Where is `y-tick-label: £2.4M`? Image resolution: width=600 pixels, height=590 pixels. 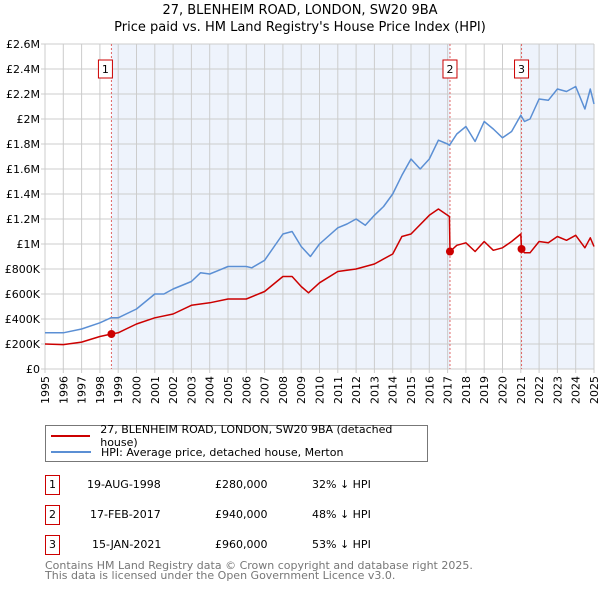 y-tick-label: £2.4M is located at coordinates (23, 69).